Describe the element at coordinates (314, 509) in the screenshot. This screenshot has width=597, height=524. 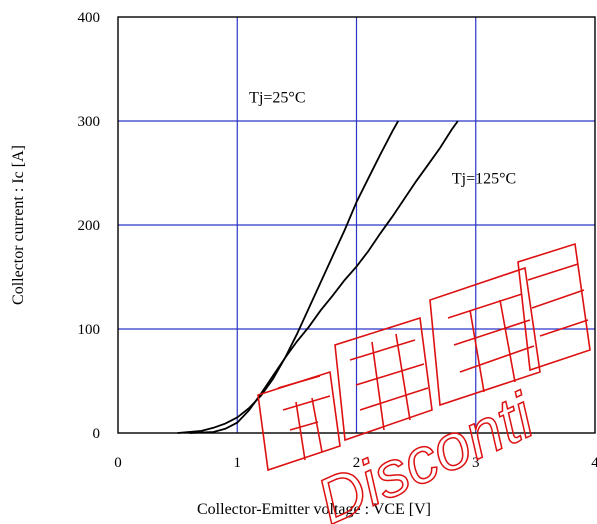
I see `x-axis-label: Collector-Emitter voltage : VCE [V]` at that location.